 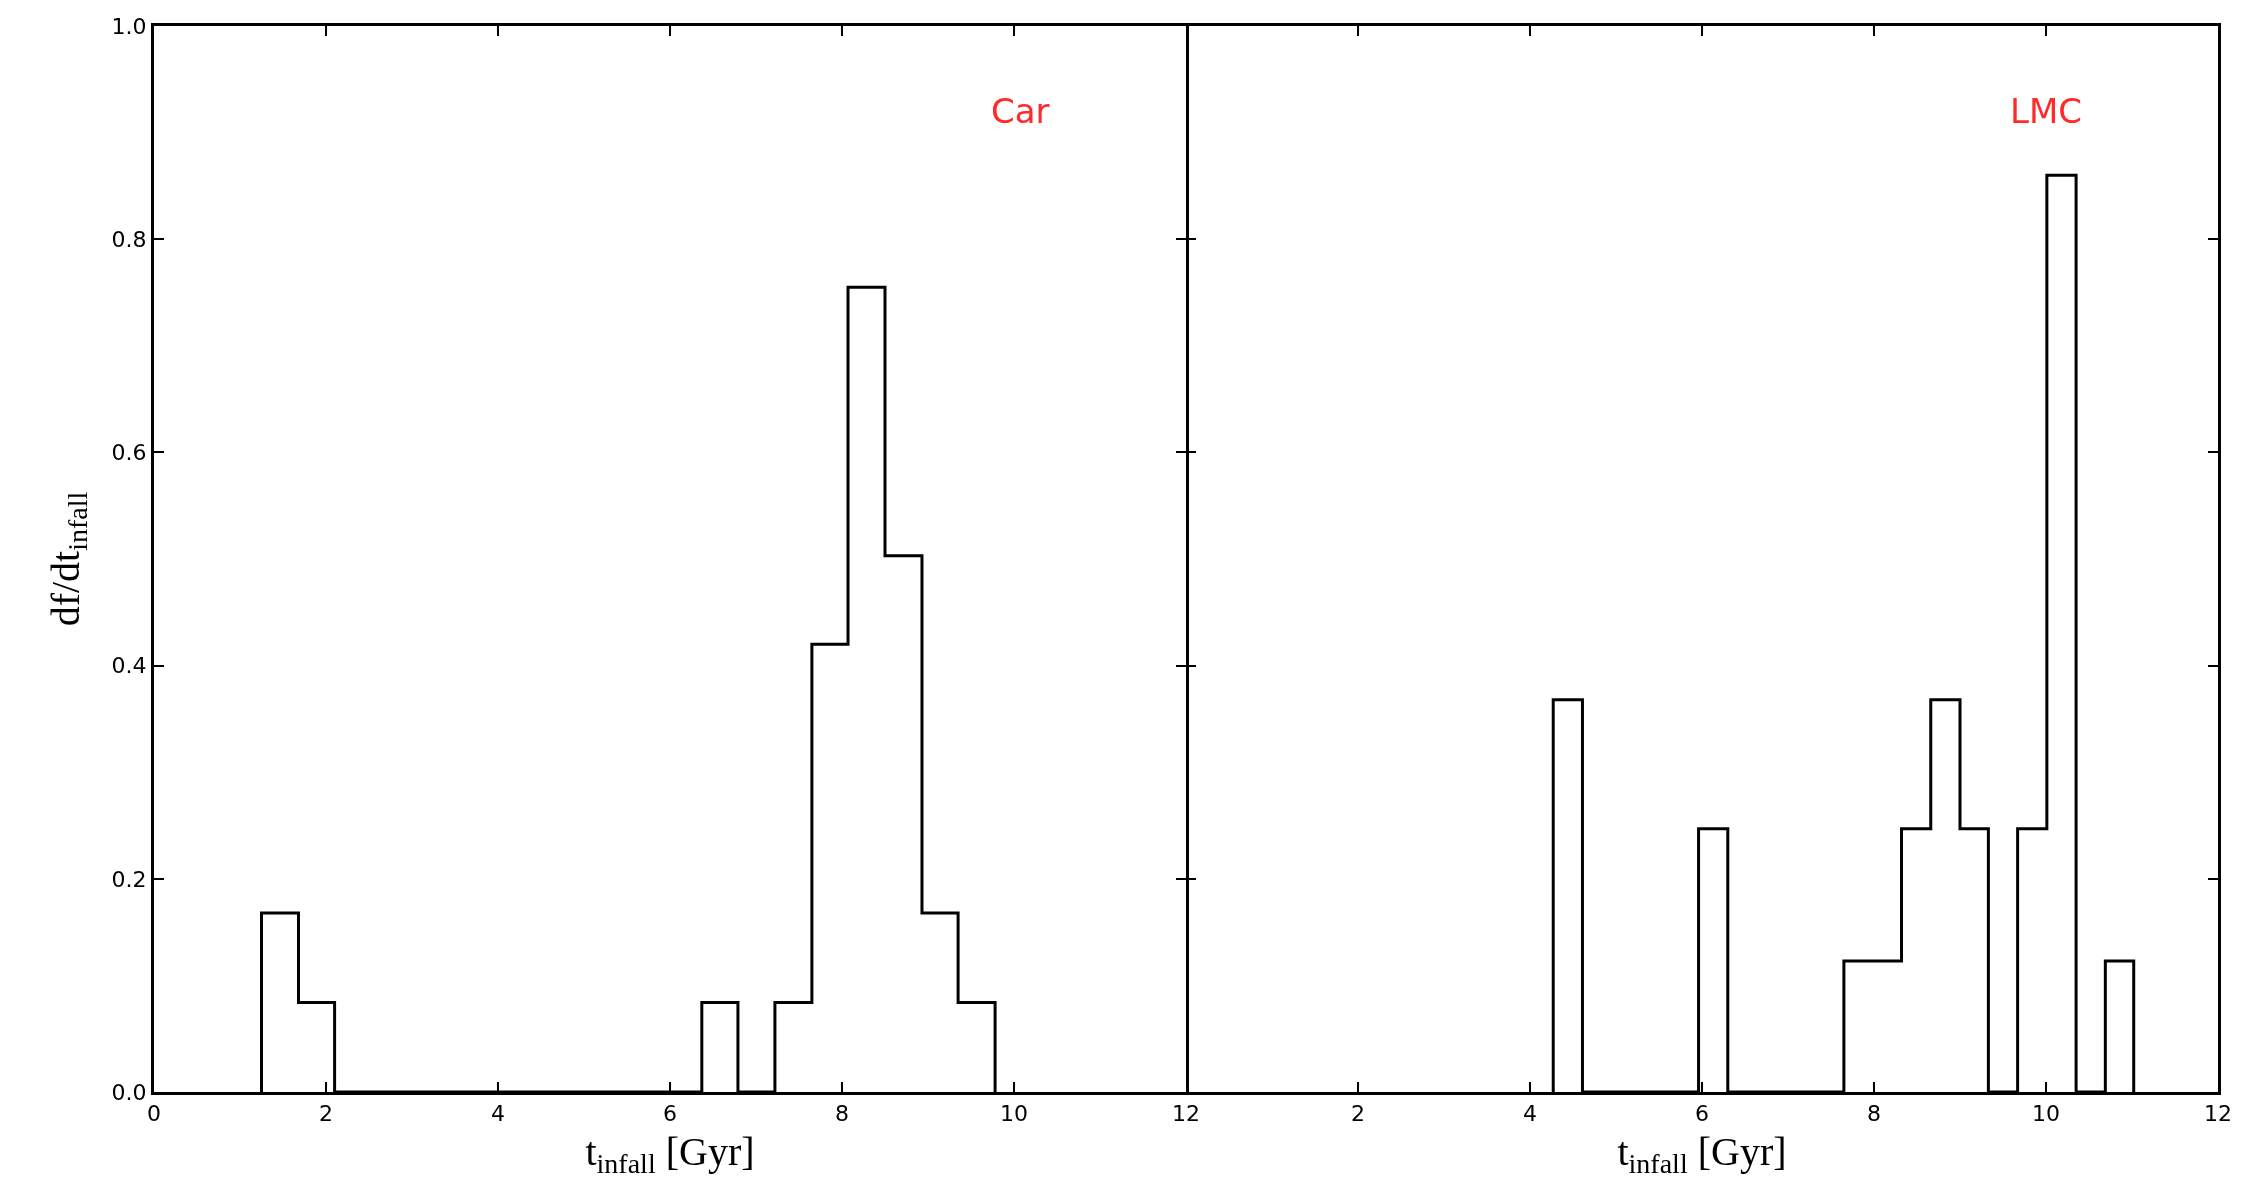 What do you see at coordinates (129, 239) in the screenshot?
I see `y-tick-label: 0.8` at bounding box center [129, 239].